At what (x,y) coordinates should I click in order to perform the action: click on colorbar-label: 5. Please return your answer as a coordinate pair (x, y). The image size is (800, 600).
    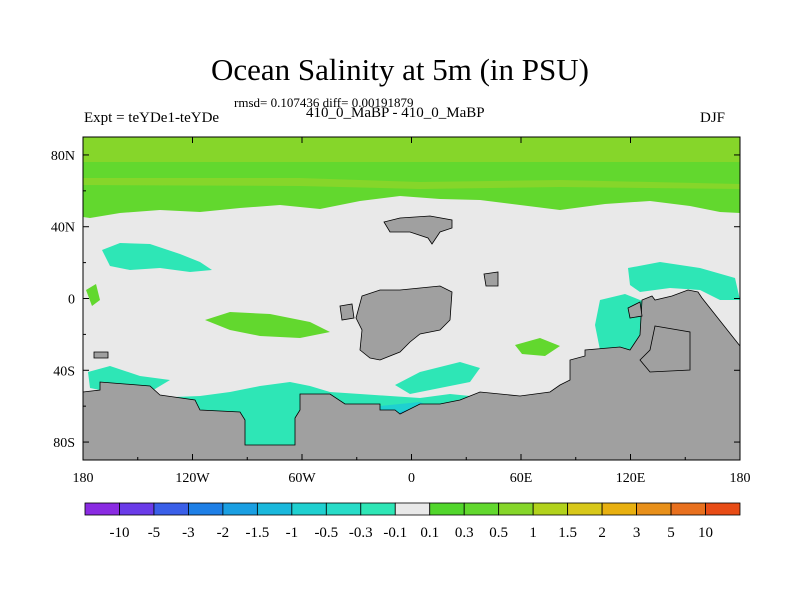
    Looking at the image, I should click on (671, 533).